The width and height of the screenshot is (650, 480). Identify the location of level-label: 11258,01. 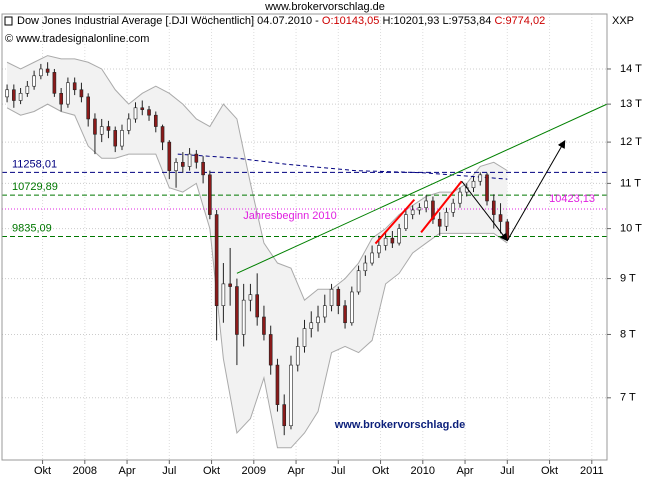
(34, 164).